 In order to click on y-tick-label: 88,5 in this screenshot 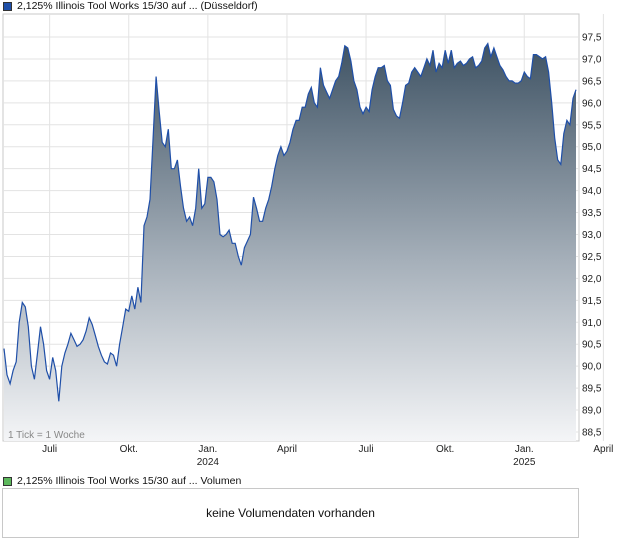, I will do `click(592, 433)`.